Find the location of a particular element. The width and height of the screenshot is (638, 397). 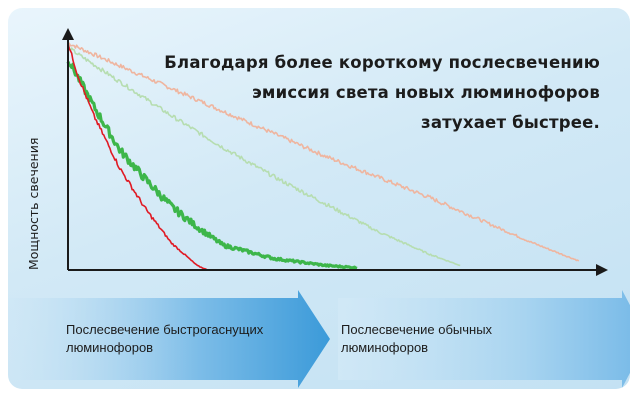

series-line is located at coordinates (137, 157).